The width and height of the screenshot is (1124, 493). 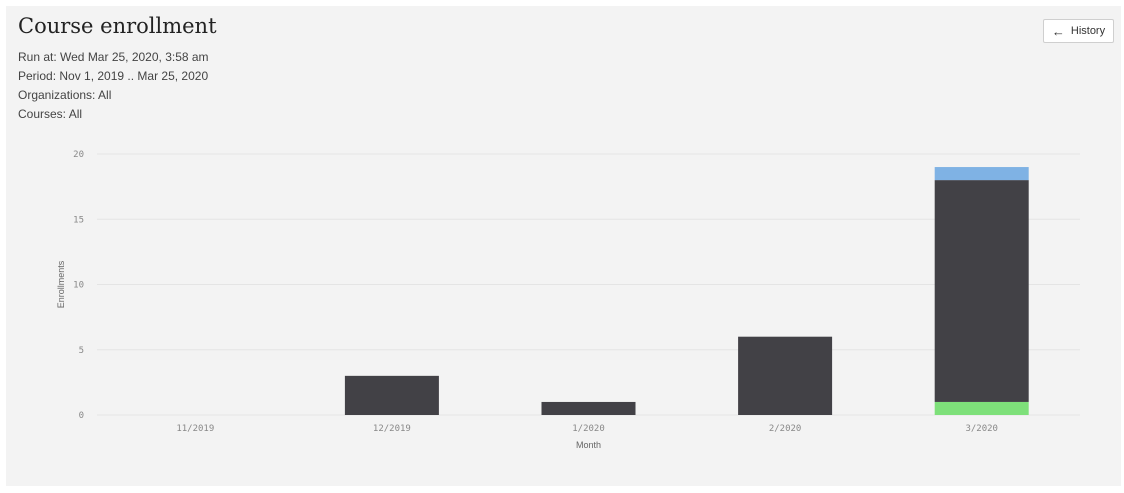 I want to click on history-button: ← History, so click(x=1078, y=31).